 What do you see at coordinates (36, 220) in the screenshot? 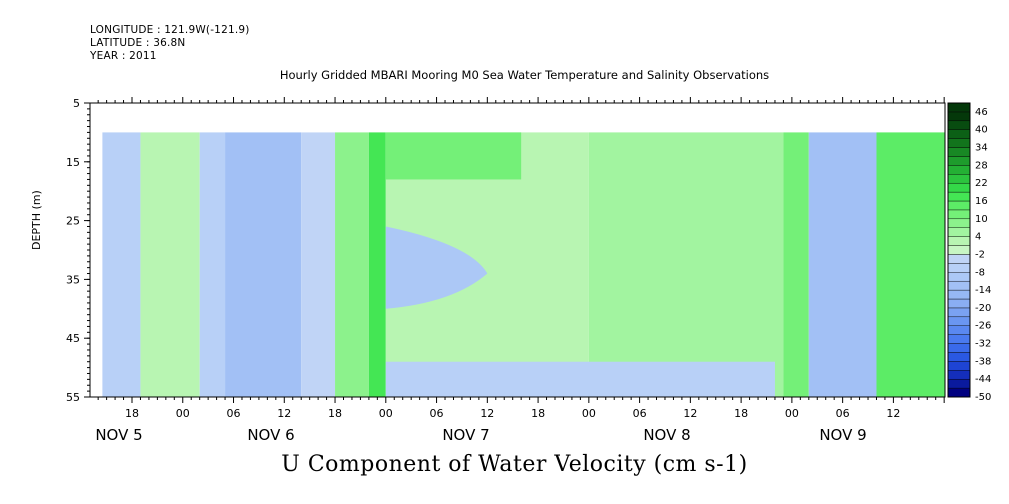
I see `y-axis-label: DEPTH (m)` at bounding box center [36, 220].